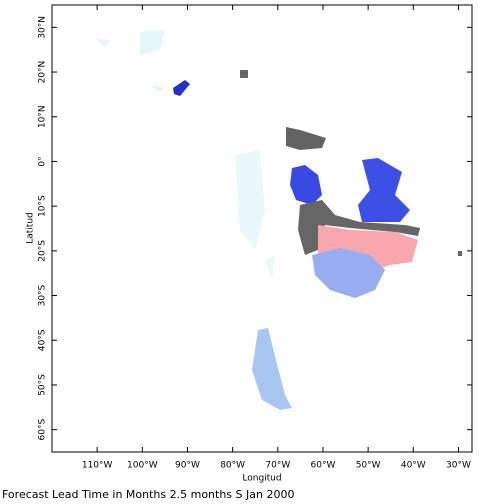 This screenshot has width=479, height=504. I want to click on y-tick-label: 0°, so click(43, 161).